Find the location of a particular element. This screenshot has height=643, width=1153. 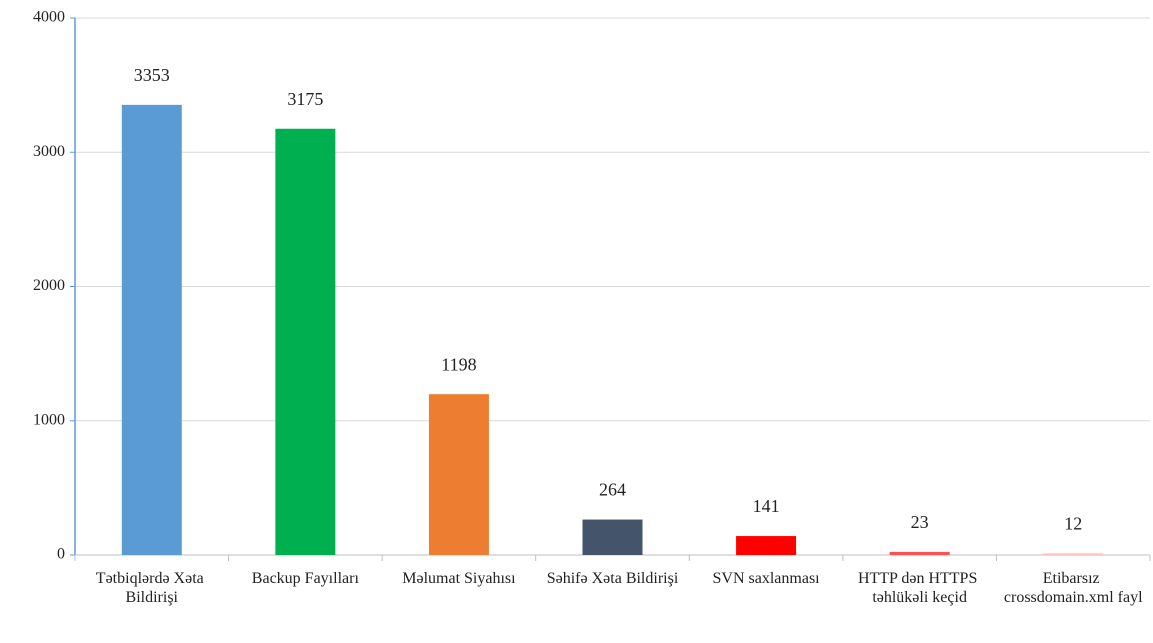

x-tick-label: Məlumat Siyahısı is located at coordinates (459, 578).